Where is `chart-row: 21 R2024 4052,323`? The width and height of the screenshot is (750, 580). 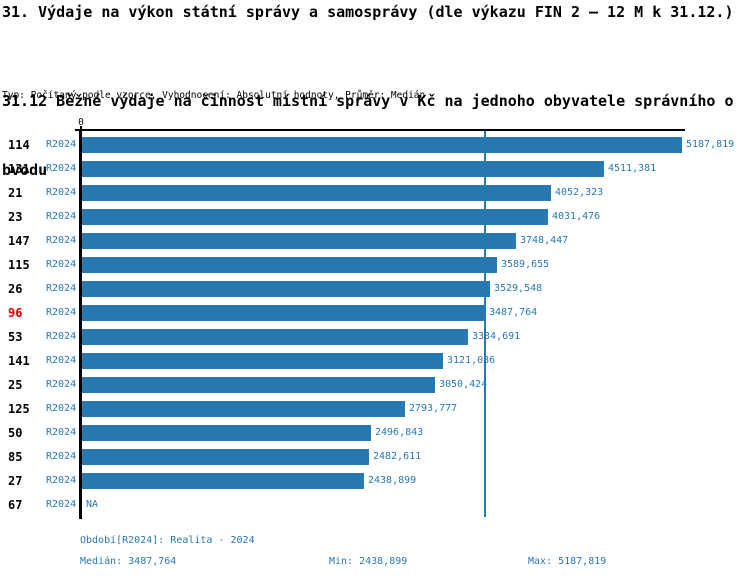 chart-row: 21 R2024 4052,323 is located at coordinates (375, 193).